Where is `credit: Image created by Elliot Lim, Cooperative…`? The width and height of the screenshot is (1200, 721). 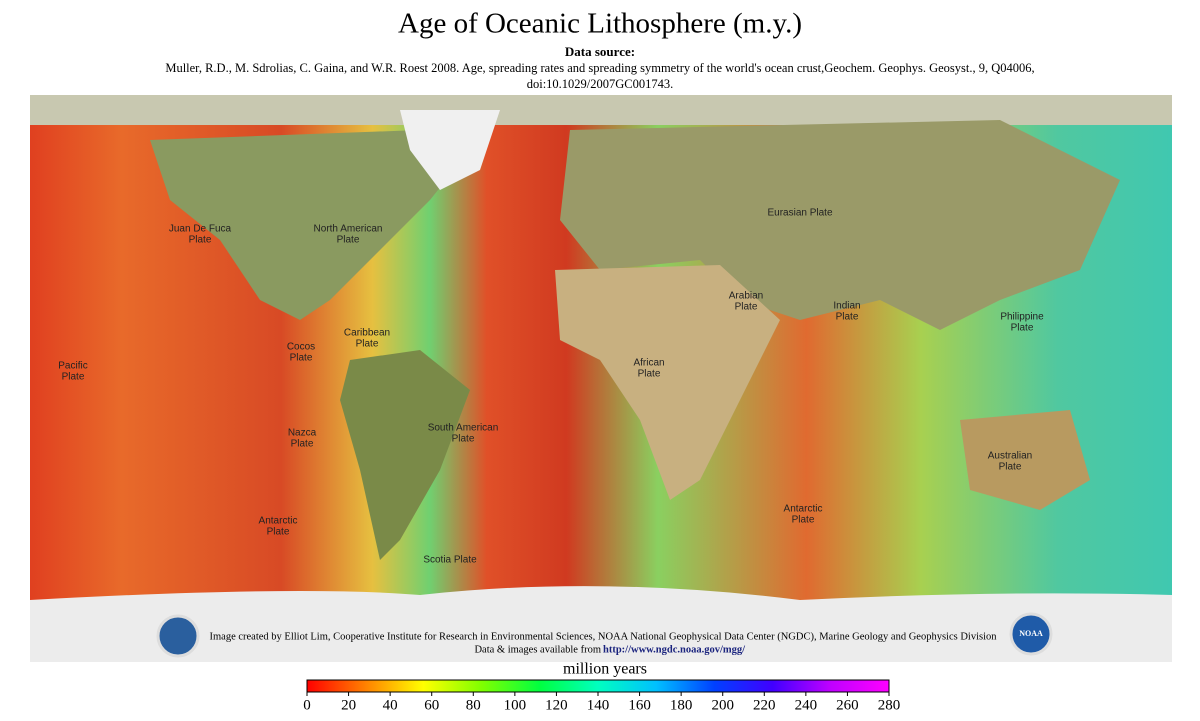 credit: Image created by Elliot Lim, Cooperative… is located at coordinates (604, 636).